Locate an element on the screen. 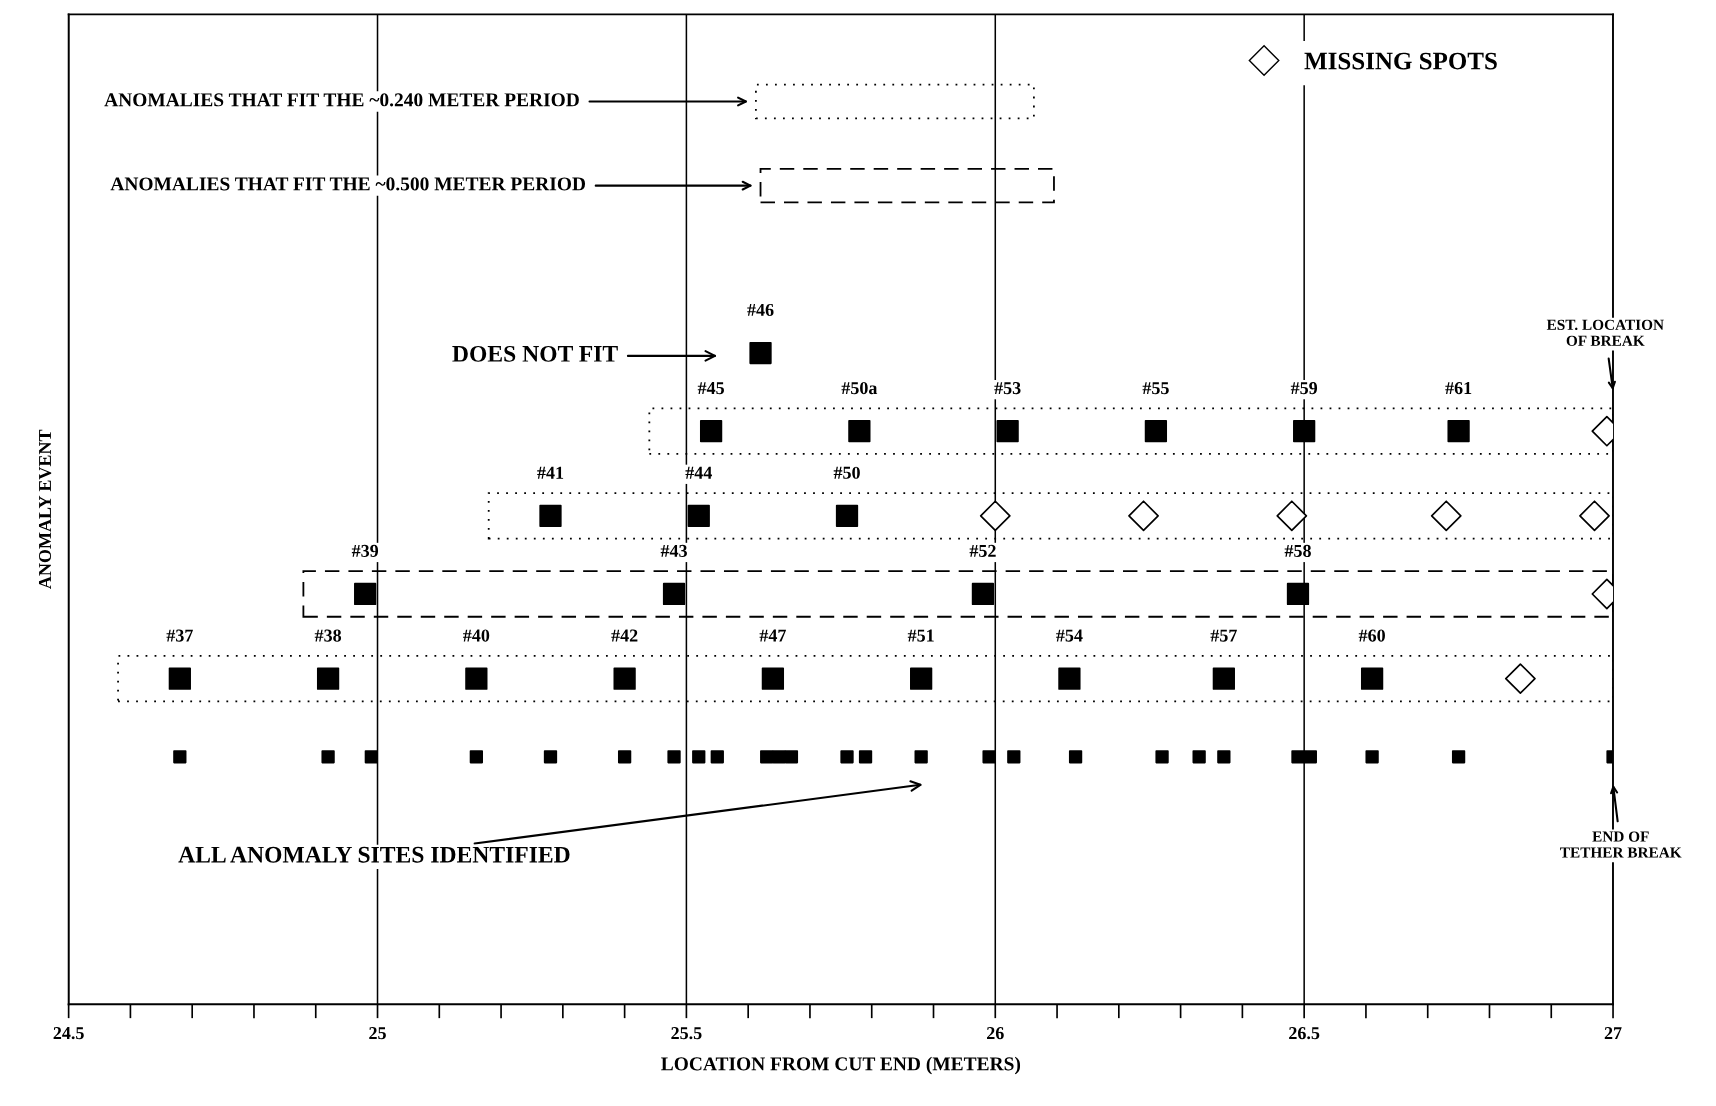 This screenshot has height=1106, width=1716. annotation: #52 is located at coordinates (982, 550).